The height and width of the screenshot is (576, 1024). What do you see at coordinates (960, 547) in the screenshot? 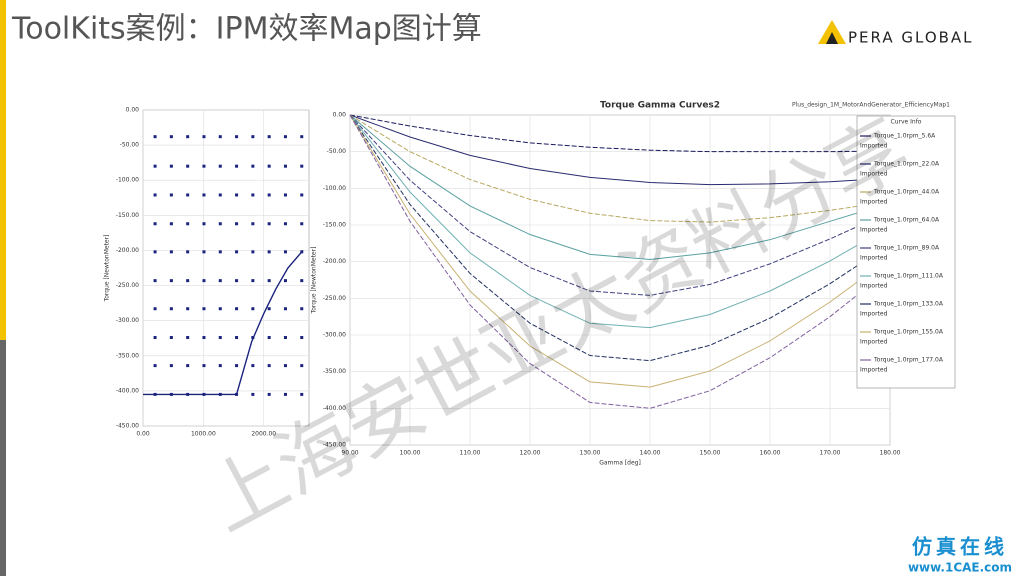
I see `site-name: 仿真在线` at bounding box center [960, 547].